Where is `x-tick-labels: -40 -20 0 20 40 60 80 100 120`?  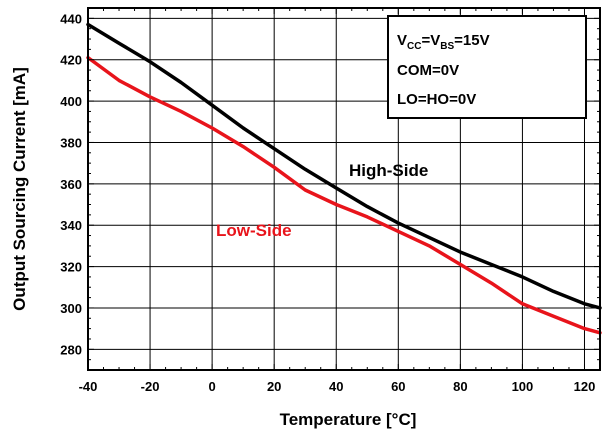
x-tick-labels: -40 -20 0 20 40 60 80 100 120 is located at coordinates (337, 386).